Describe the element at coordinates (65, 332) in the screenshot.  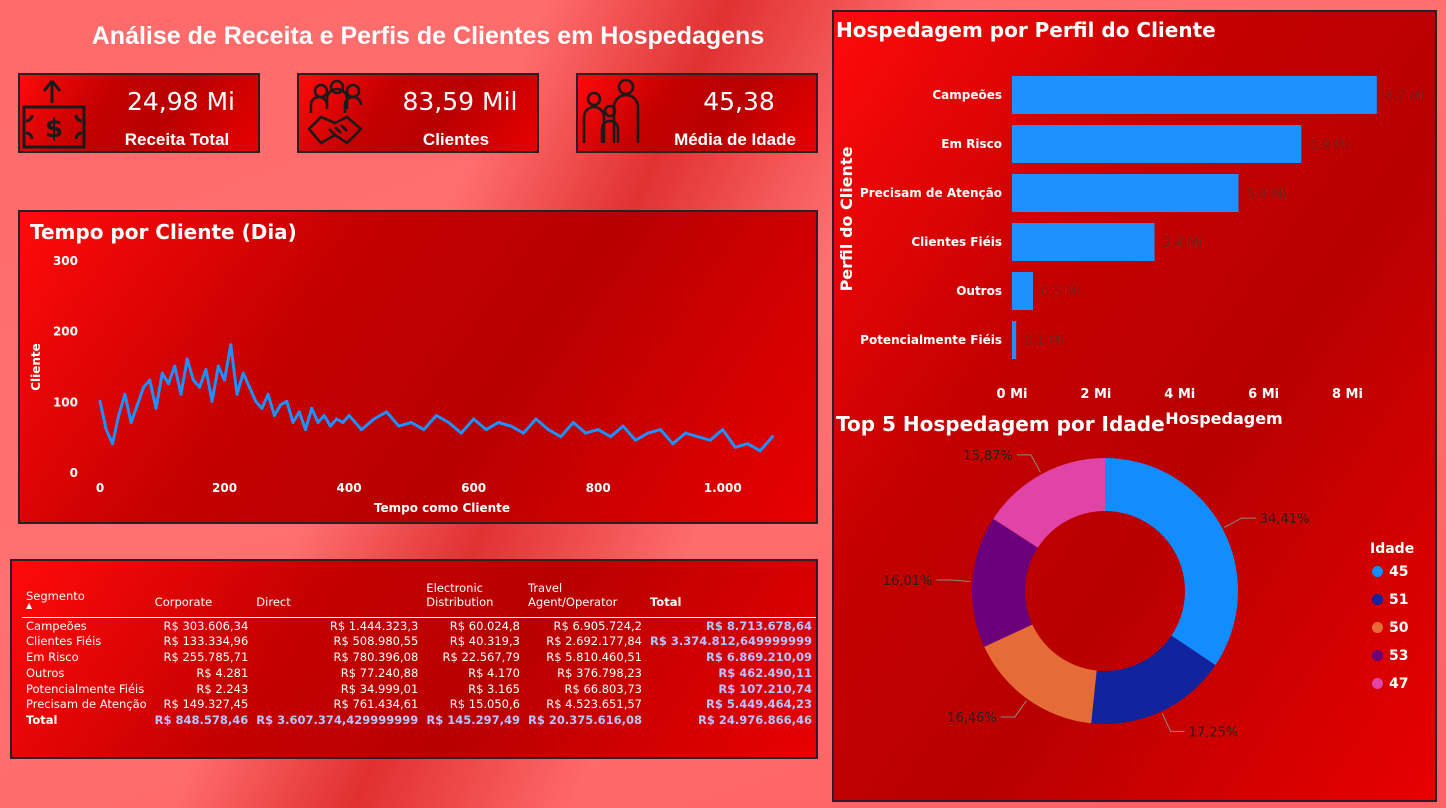
I see `y-tick-label: 200` at that location.